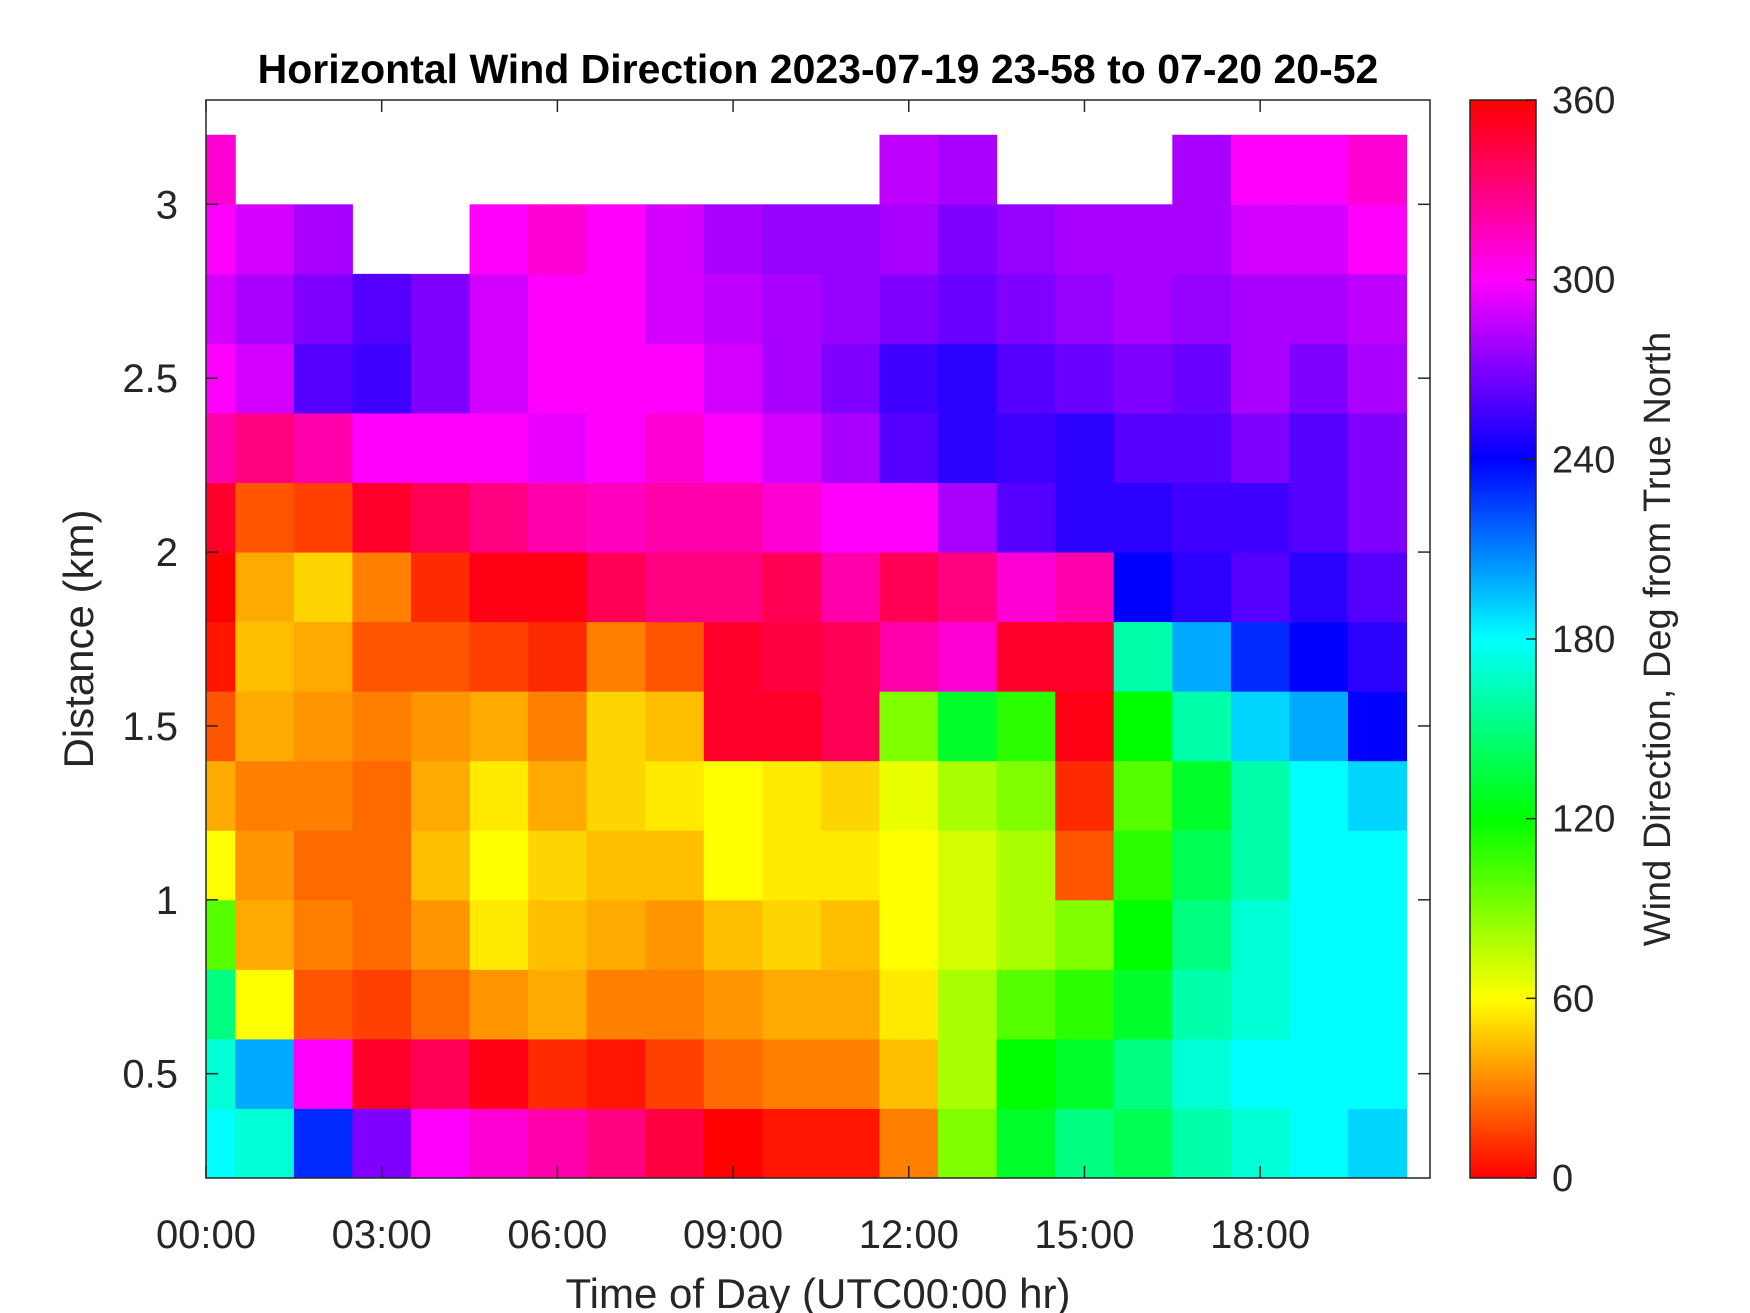 This screenshot has width=1750, height=1313. Describe the element at coordinates (1503, 639) in the screenshot. I see `colorbar` at that location.